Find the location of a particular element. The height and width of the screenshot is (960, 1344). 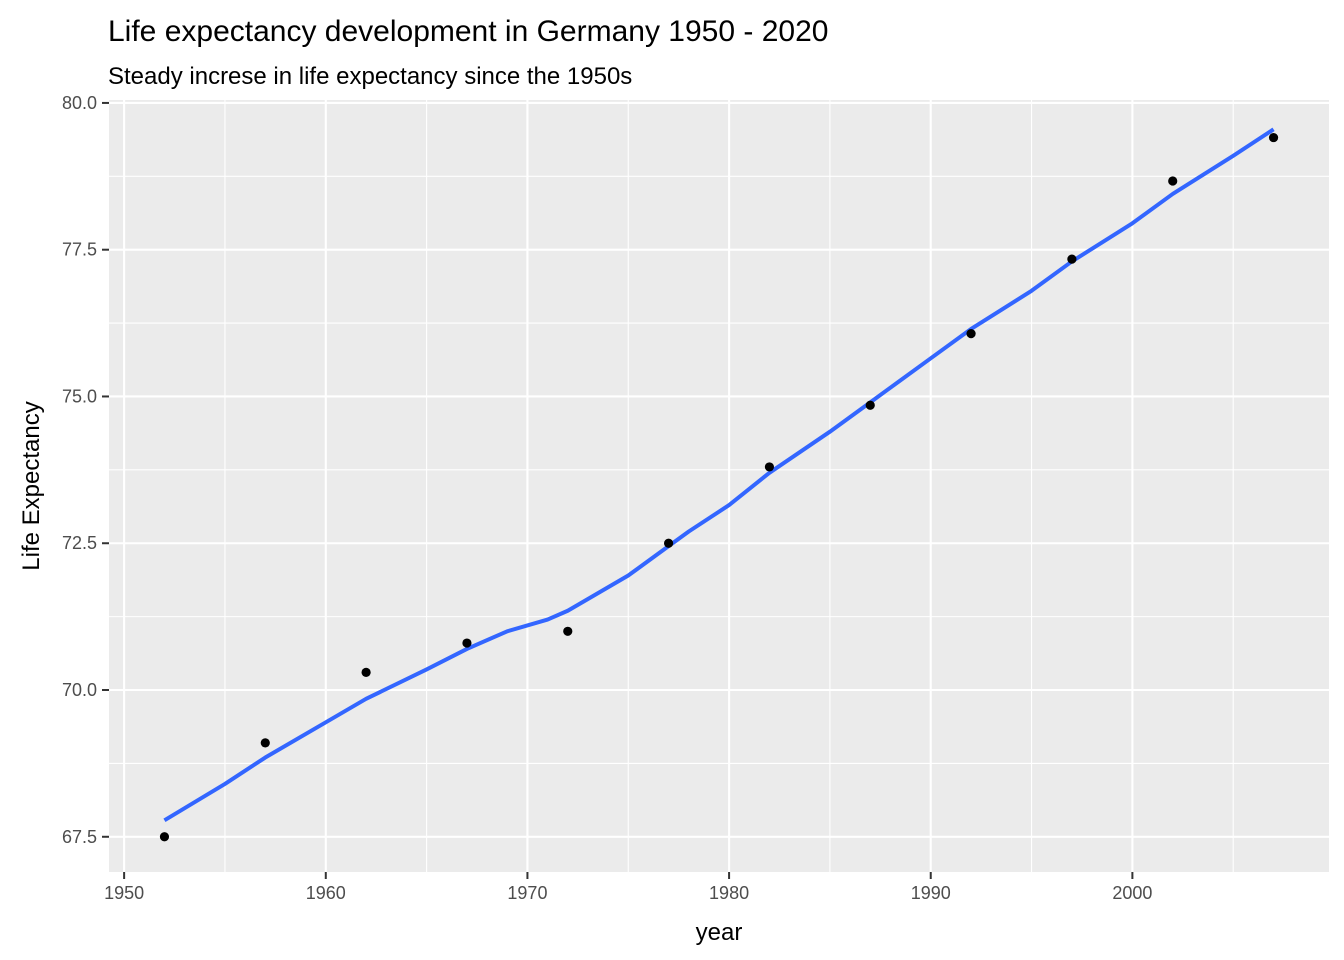

y-tick-label: 75.0 is located at coordinates (79, 396).